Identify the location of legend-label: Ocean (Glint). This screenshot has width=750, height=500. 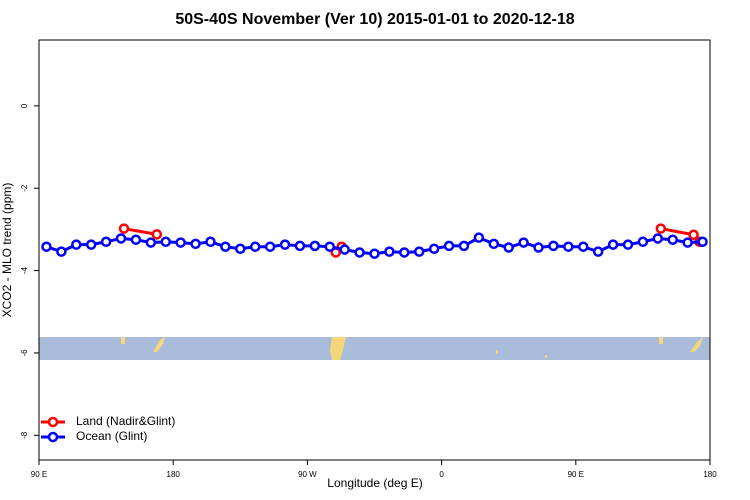
(111, 436).